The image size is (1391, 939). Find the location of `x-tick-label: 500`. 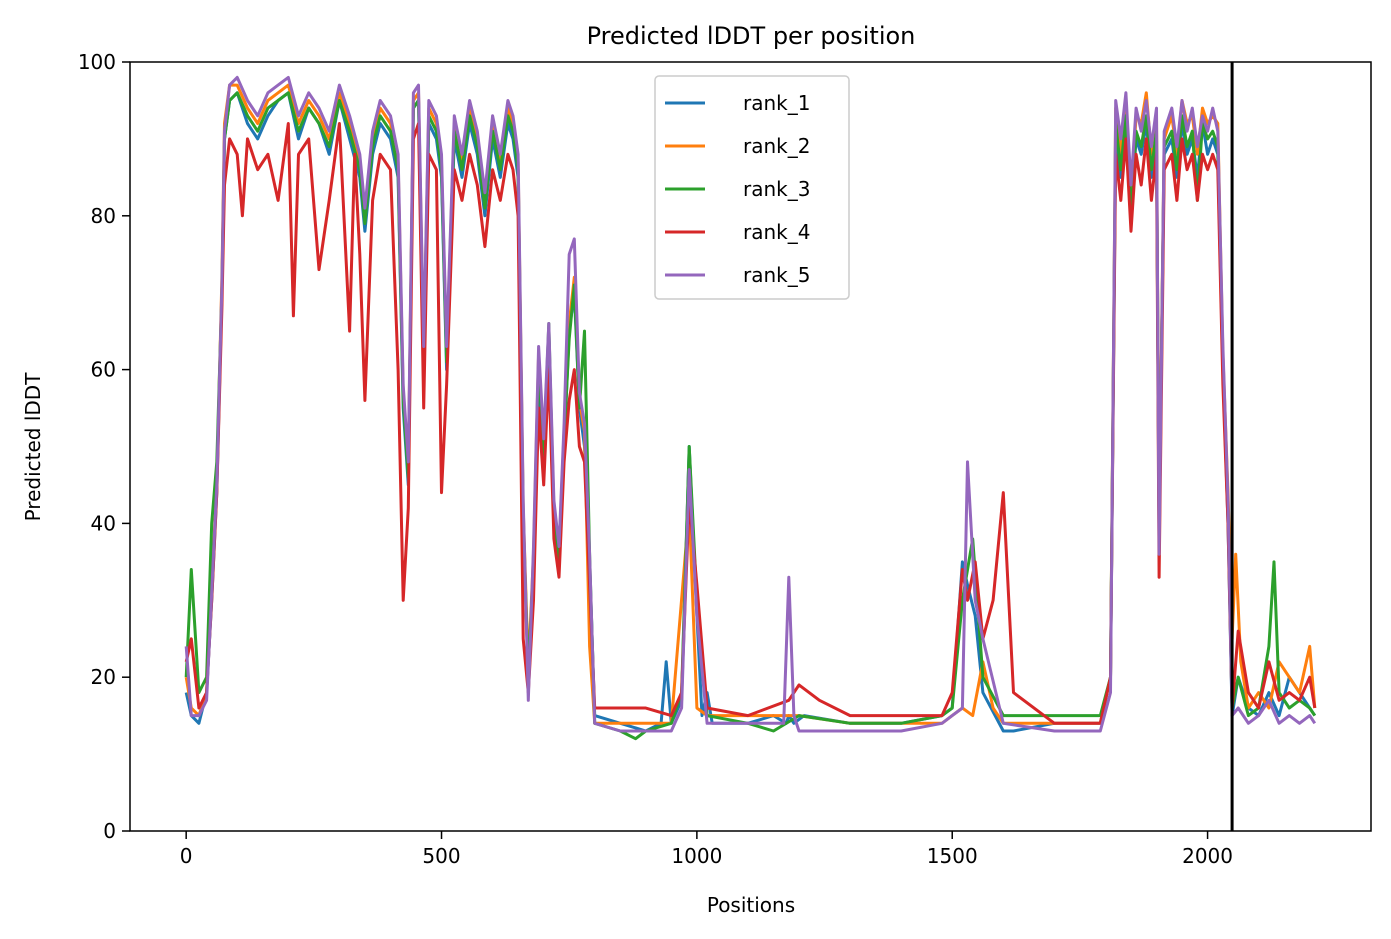

x-tick-label: 500 is located at coordinates (441, 856).